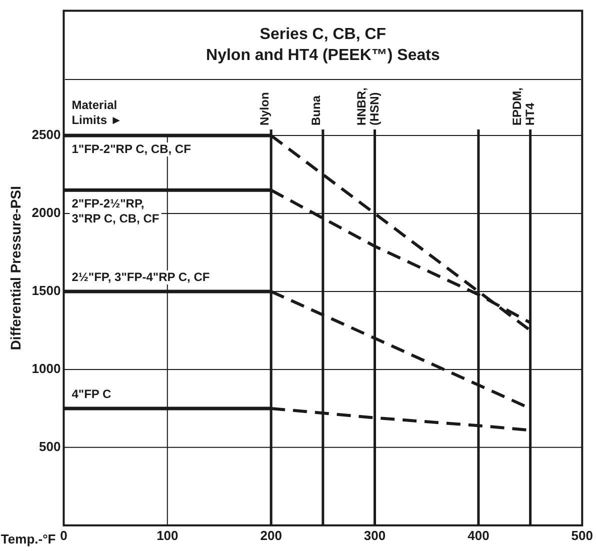 The width and height of the screenshot is (596, 551). I want to click on y-tick-label: 1500, so click(46, 290).